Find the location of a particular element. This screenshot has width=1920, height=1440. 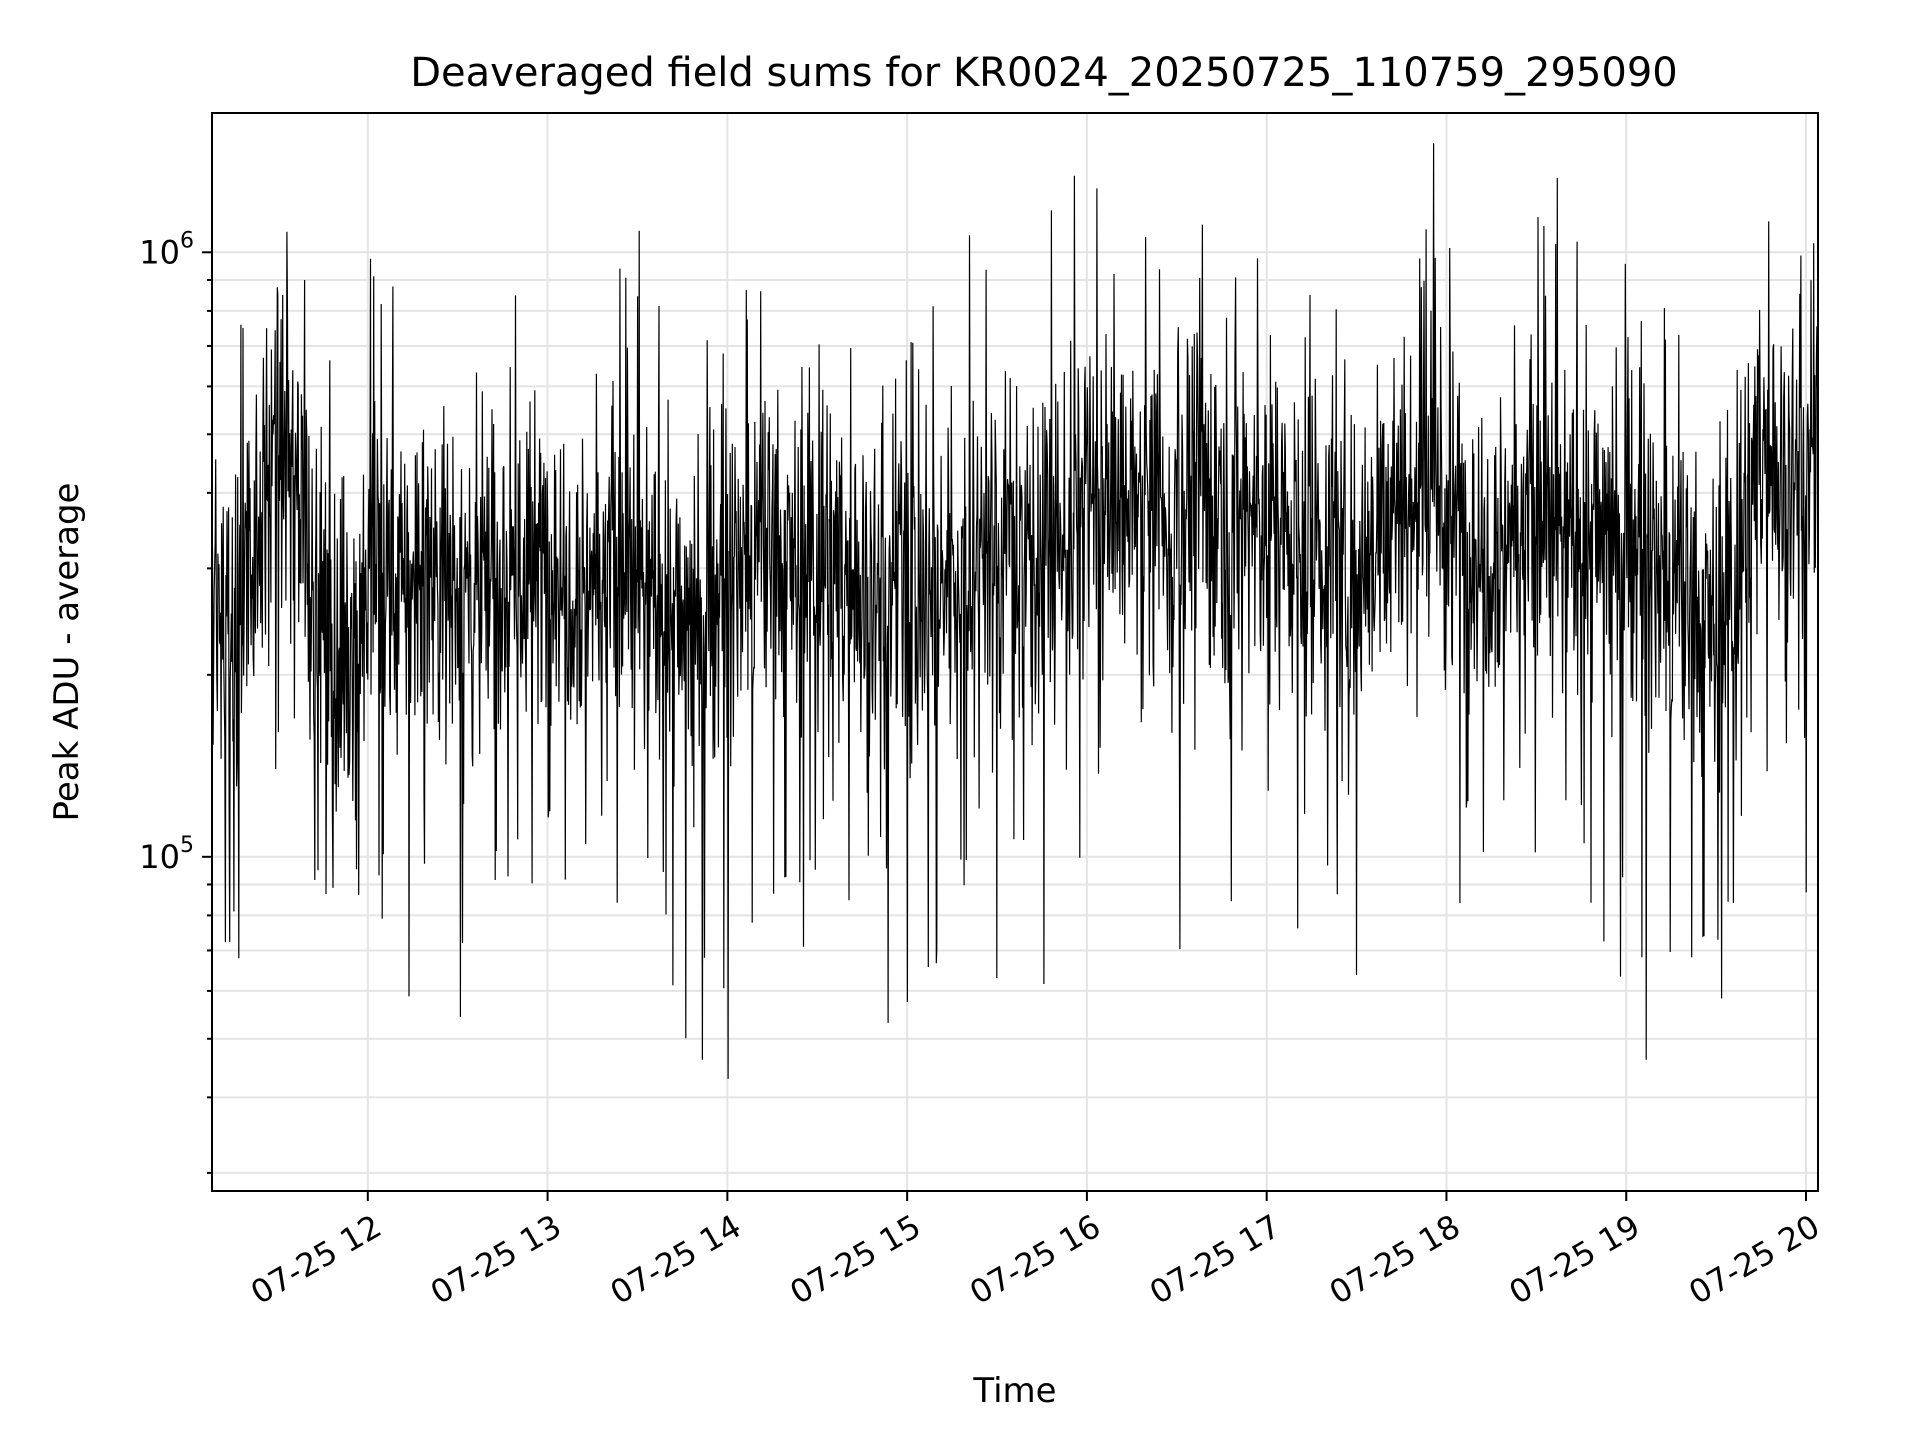

x-tick-label: 07-25 16 is located at coordinates (1035, 1259).